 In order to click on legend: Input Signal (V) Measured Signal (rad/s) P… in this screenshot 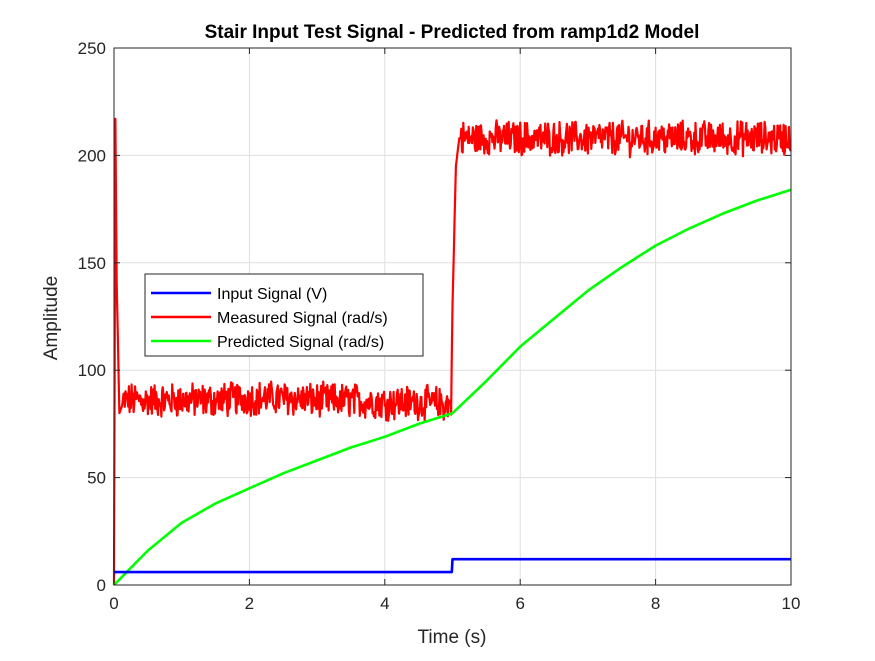, I will do `click(284, 315)`.